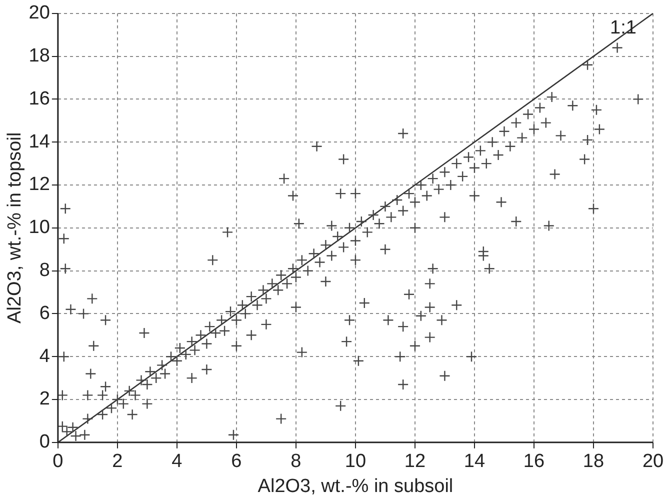  What do you see at coordinates (296, 461) in the screenshot?
I see `x-tick-label: 8` at bounding box center [296, 461].